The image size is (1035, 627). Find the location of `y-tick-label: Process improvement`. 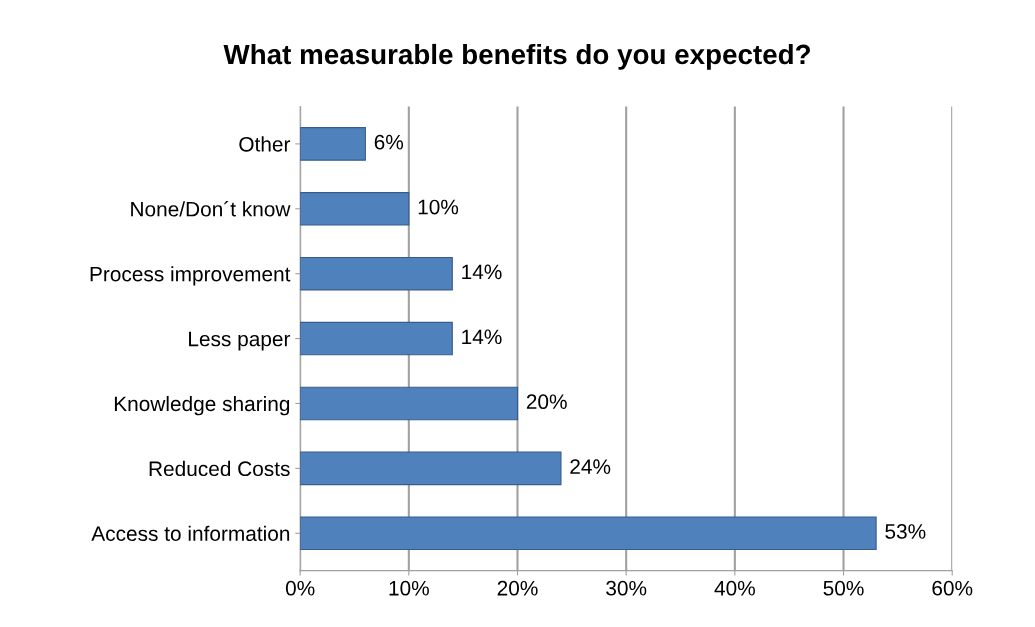

y-tick-label: Process improvement is located at coordinates (190, 276).